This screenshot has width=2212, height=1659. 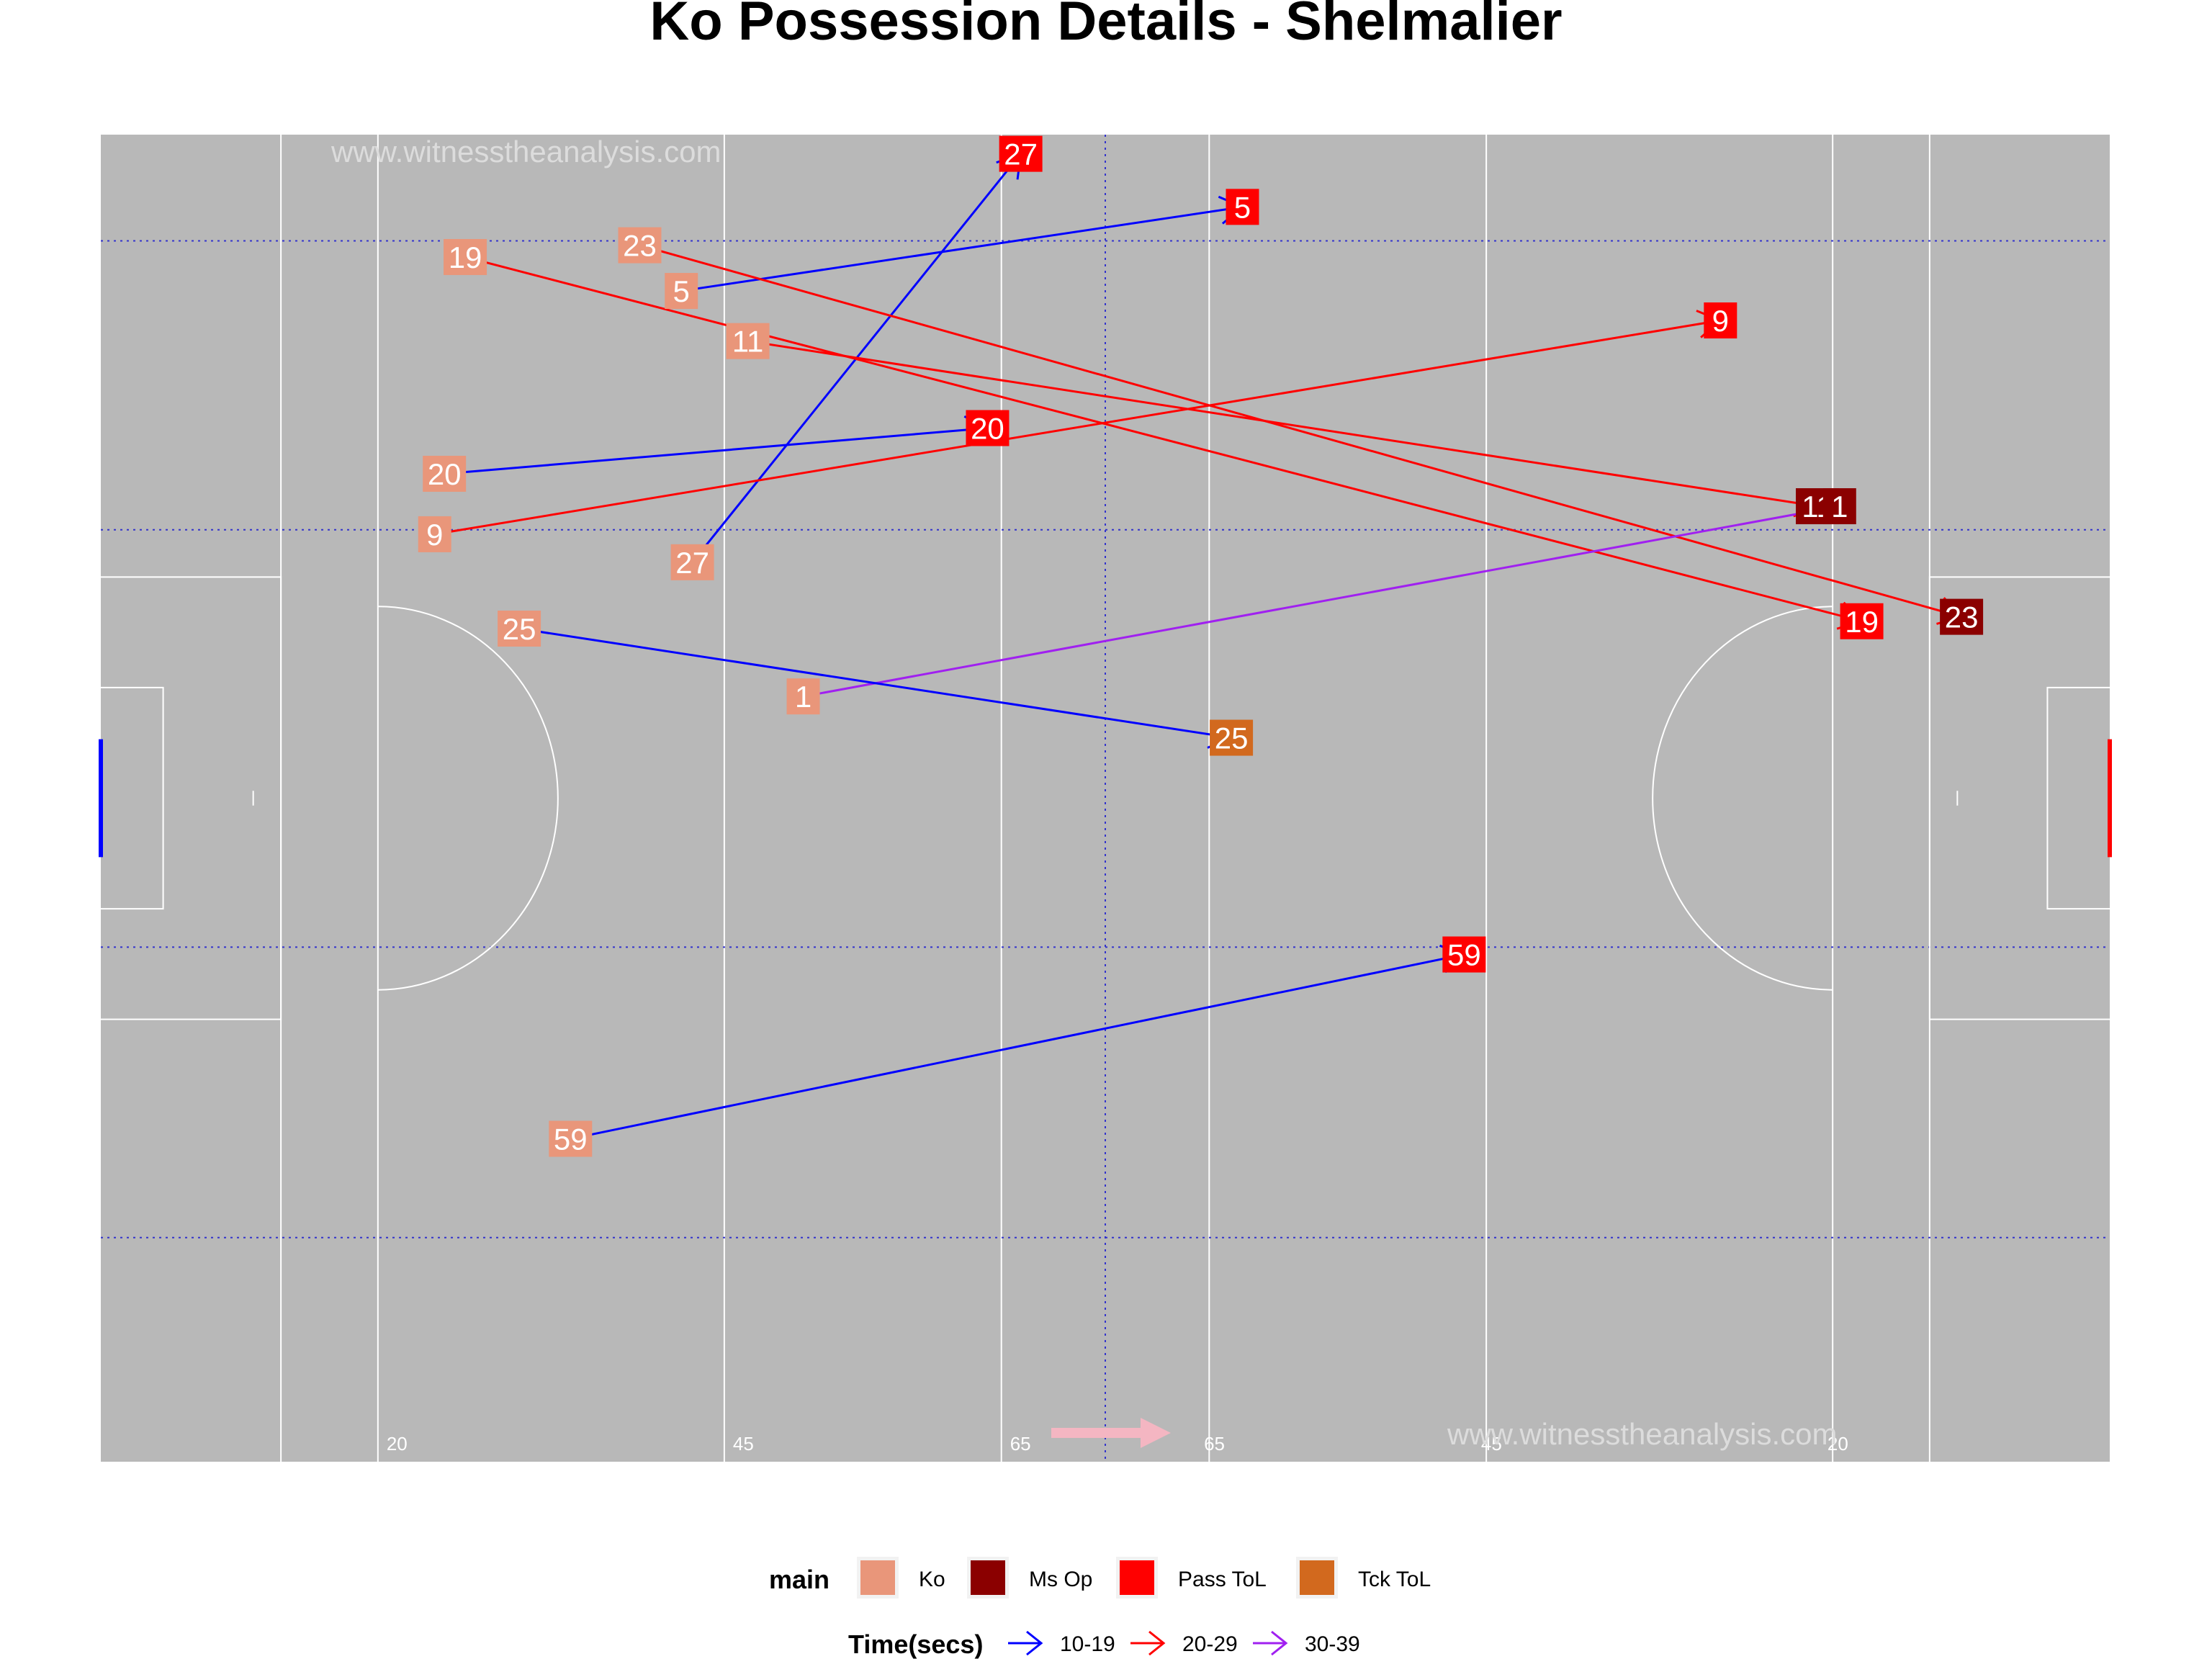 What do you see at coordinates (1743, 799) in the screenshot?
I see `arc-right` at bounding box center [1743, 799].